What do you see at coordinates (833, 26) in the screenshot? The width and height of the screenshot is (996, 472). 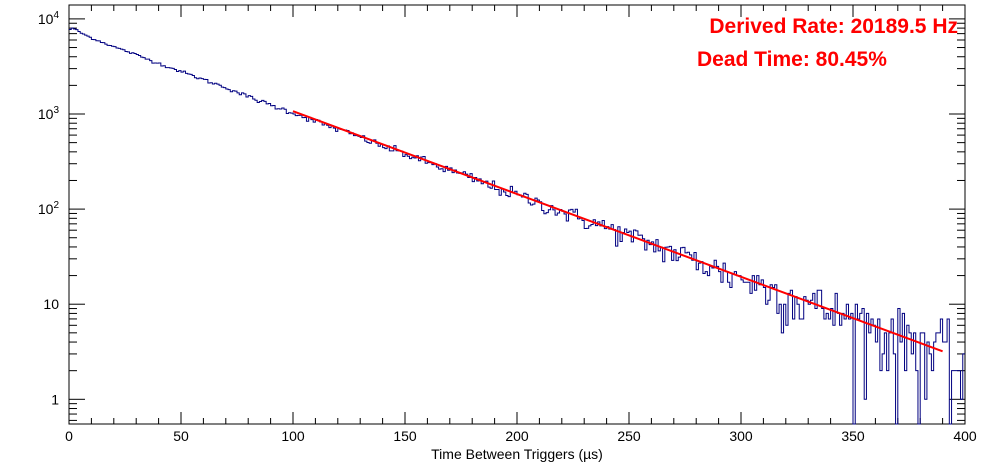 I see `derived-rate-annotation: Derived Rate: 20189.5 Hz` at bounding box center [833, 26].